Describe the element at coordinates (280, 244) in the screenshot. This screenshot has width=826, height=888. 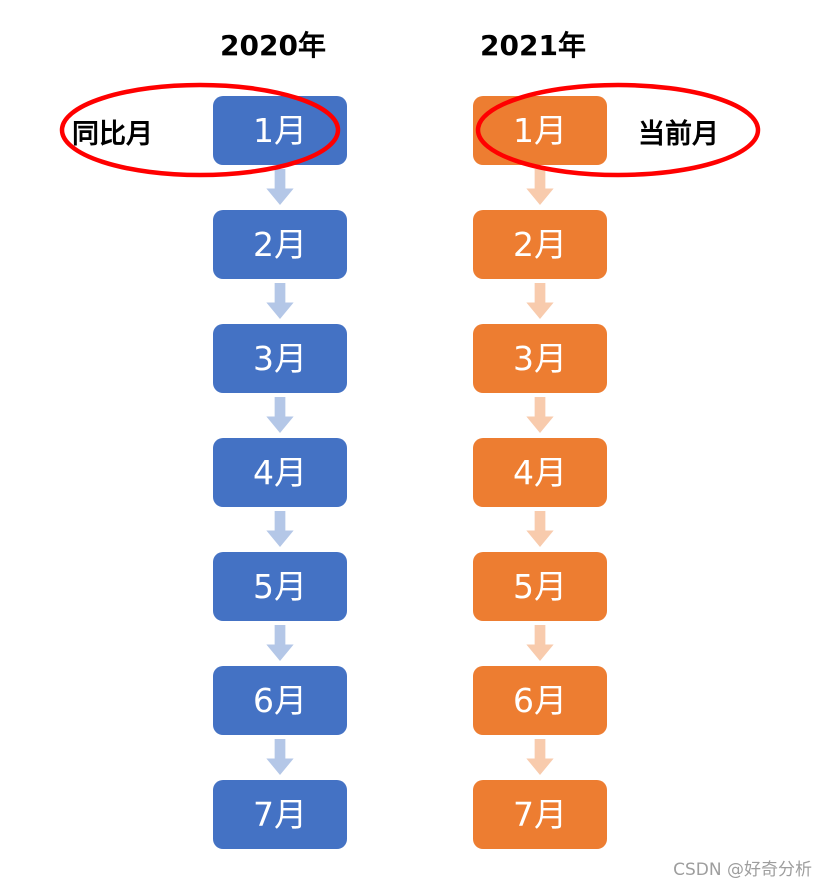
I see `month-box-2020-m2: 2月` at that location.